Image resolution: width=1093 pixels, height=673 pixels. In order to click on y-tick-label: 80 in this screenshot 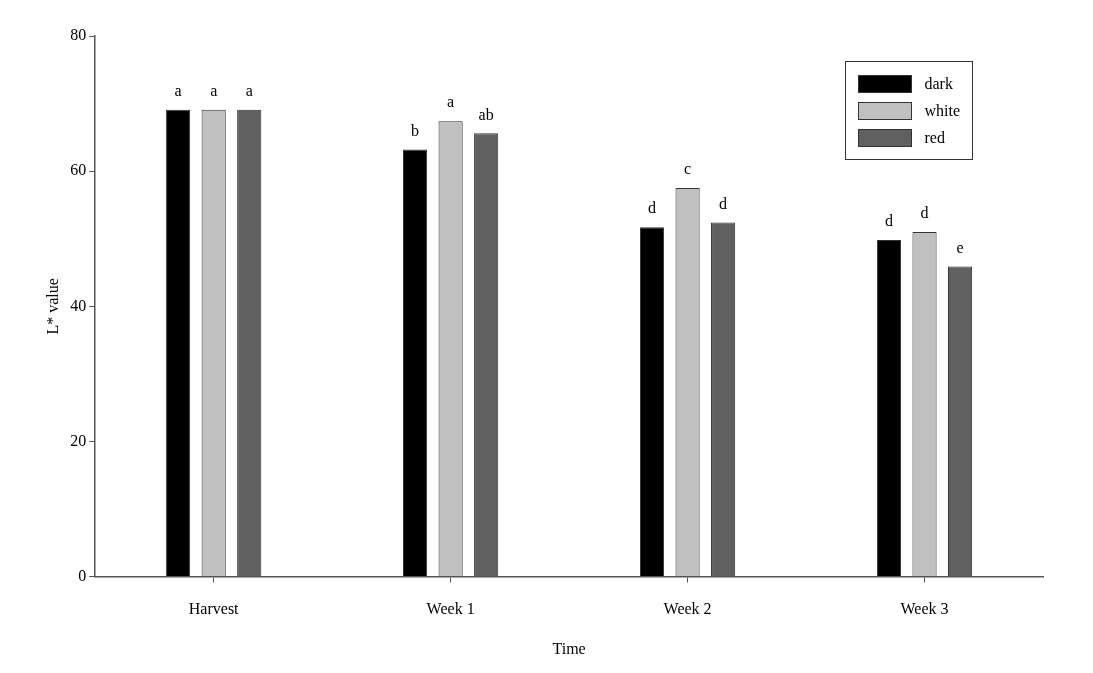, I will do `click(78, 35)`.